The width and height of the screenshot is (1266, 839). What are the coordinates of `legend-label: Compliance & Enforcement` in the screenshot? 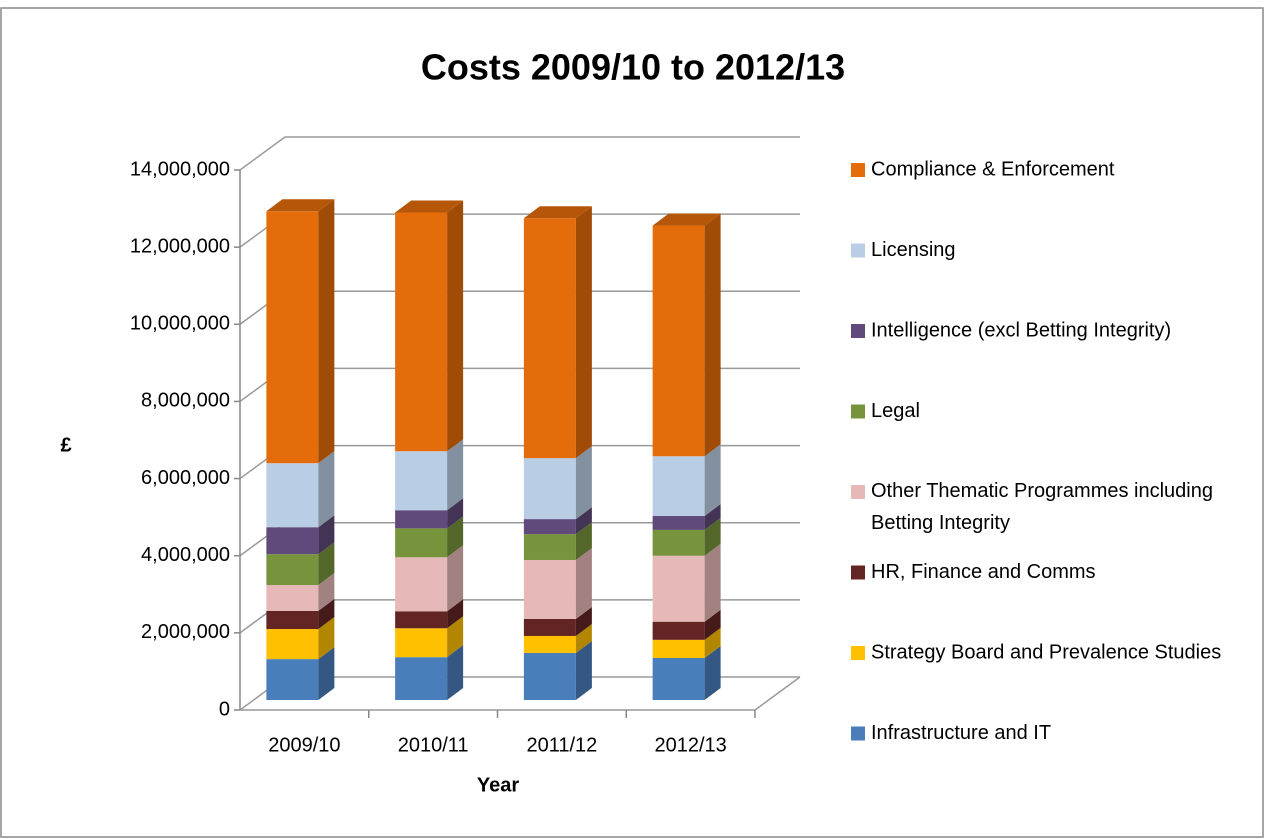 It's located at (993, 169).